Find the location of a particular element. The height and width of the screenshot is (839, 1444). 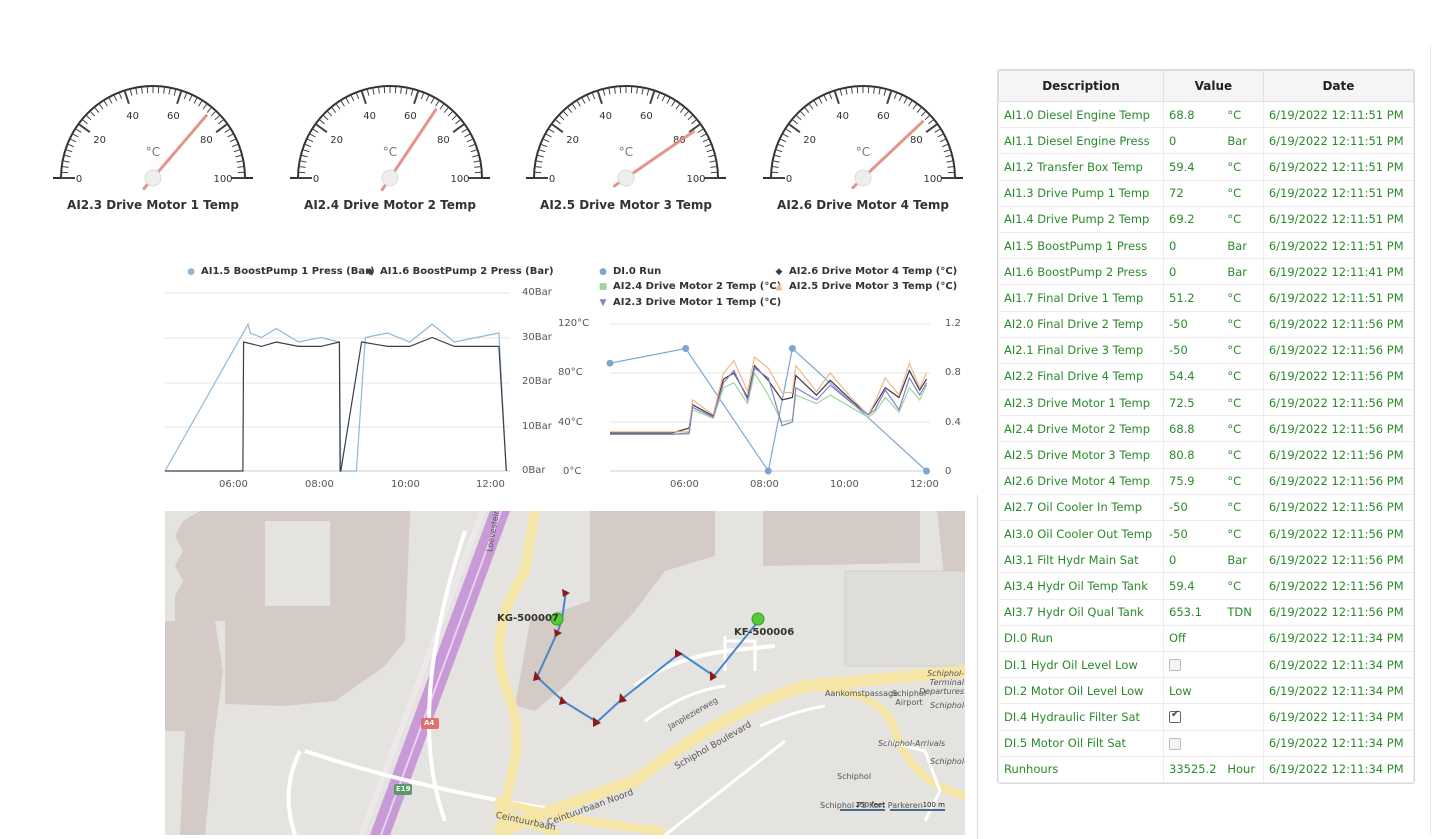

svg-text: °C is located at coordinates (153, 152).